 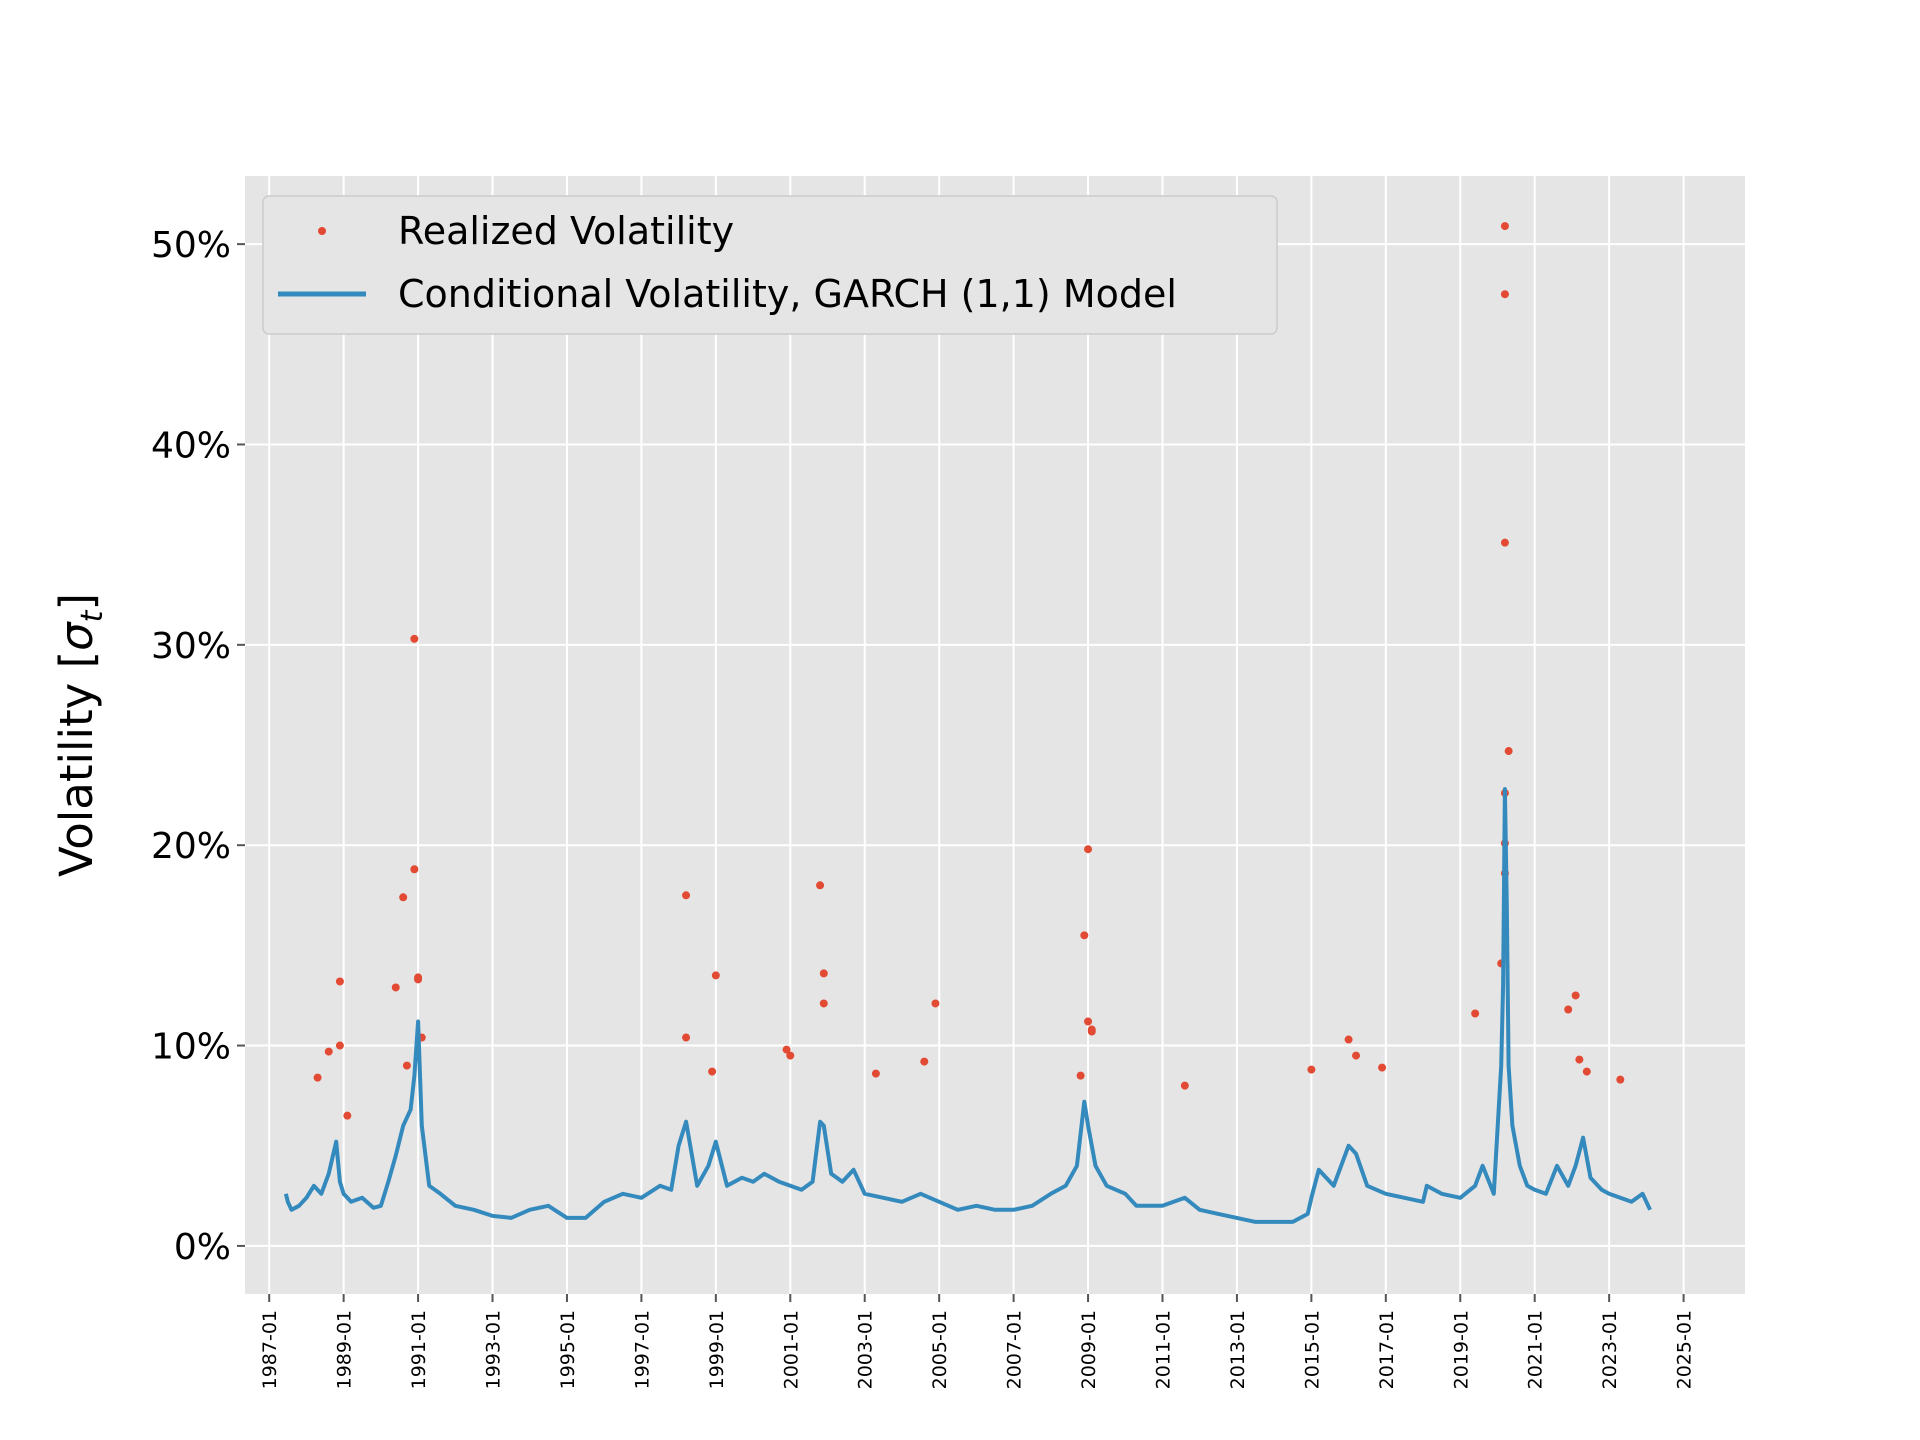 What do you see at coordinates (191, 846) in the screenshot?
I see `y-tick-label: 20%` at bounding box center [191, 846].